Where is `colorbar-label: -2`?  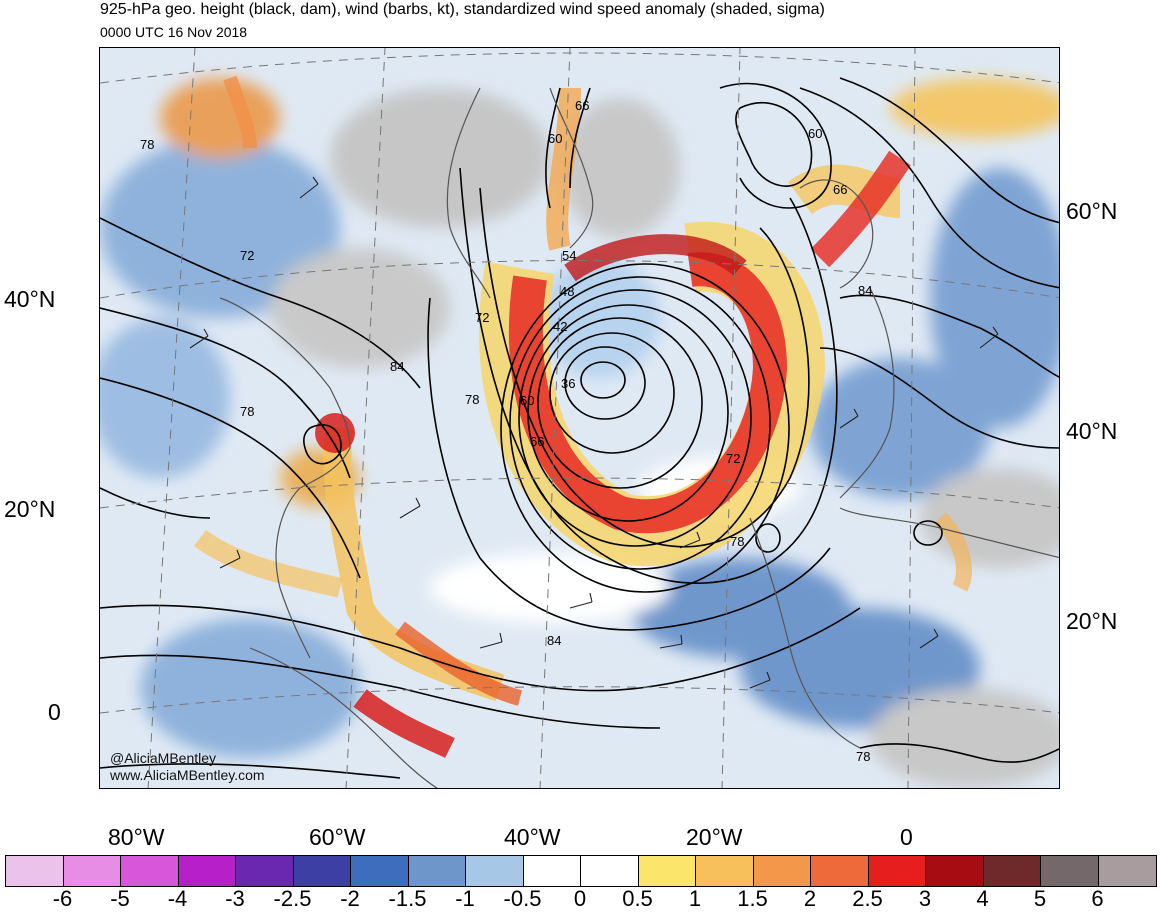
colorbar-label: -2 is located at coordinates (350, 898).